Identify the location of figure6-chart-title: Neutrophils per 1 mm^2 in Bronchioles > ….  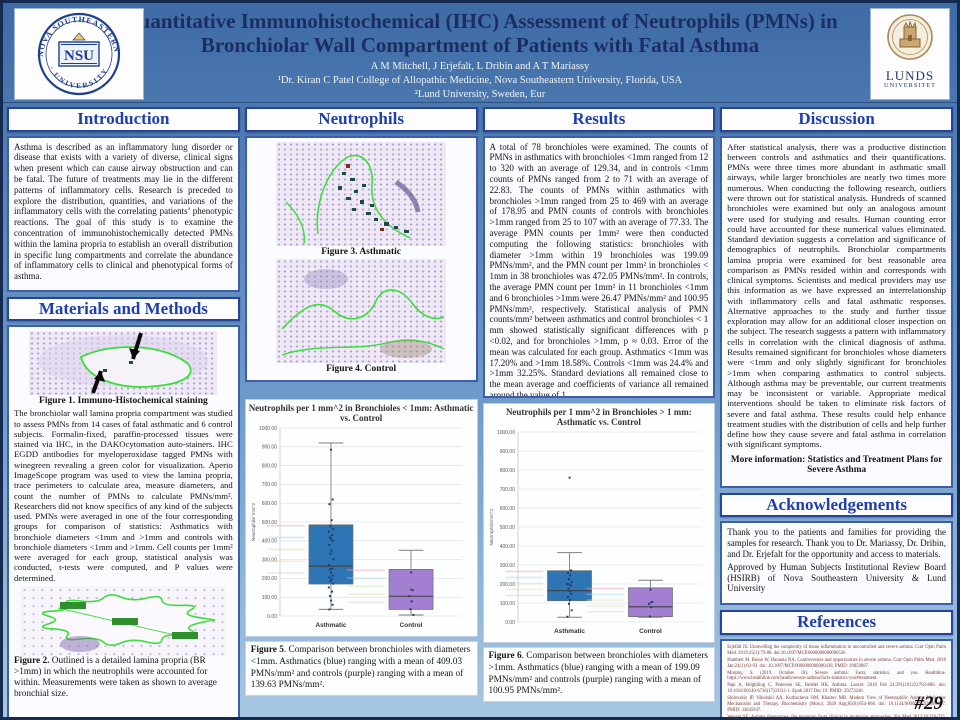
(598, 417).